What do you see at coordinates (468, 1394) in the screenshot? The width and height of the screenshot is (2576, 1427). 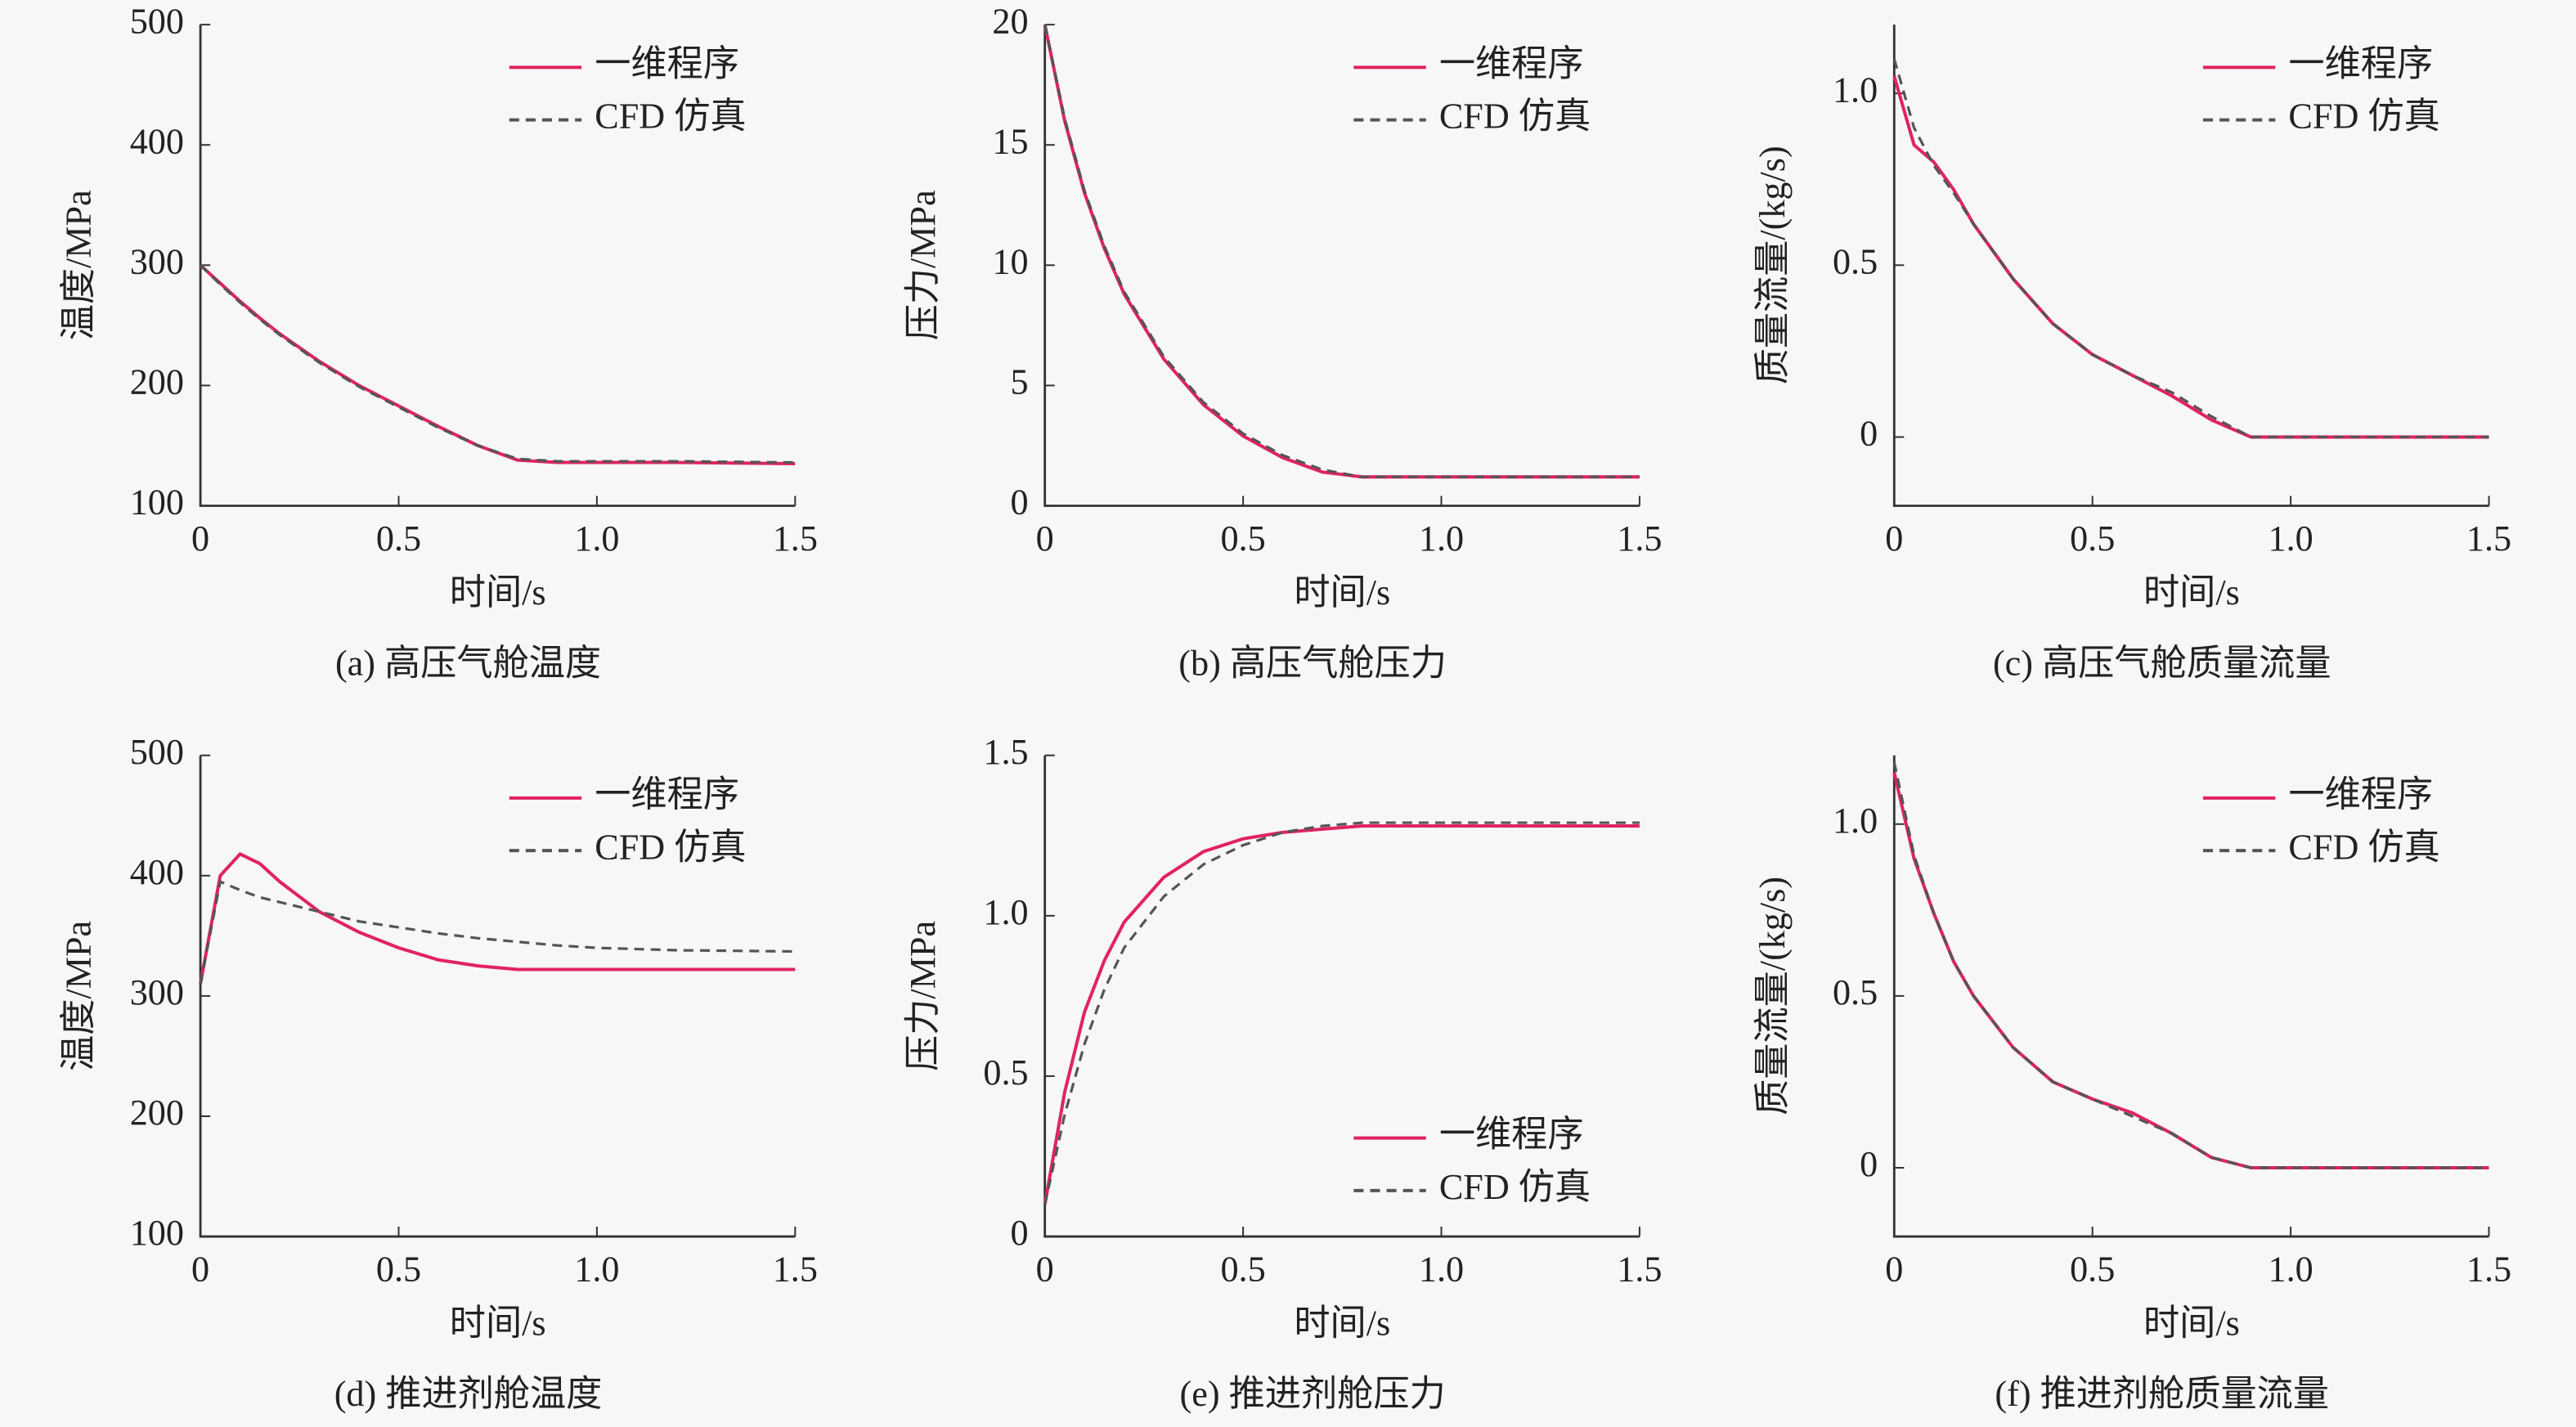 I see `caption: (d) 推进剂舱温度` at bounding box center [468, 1394].